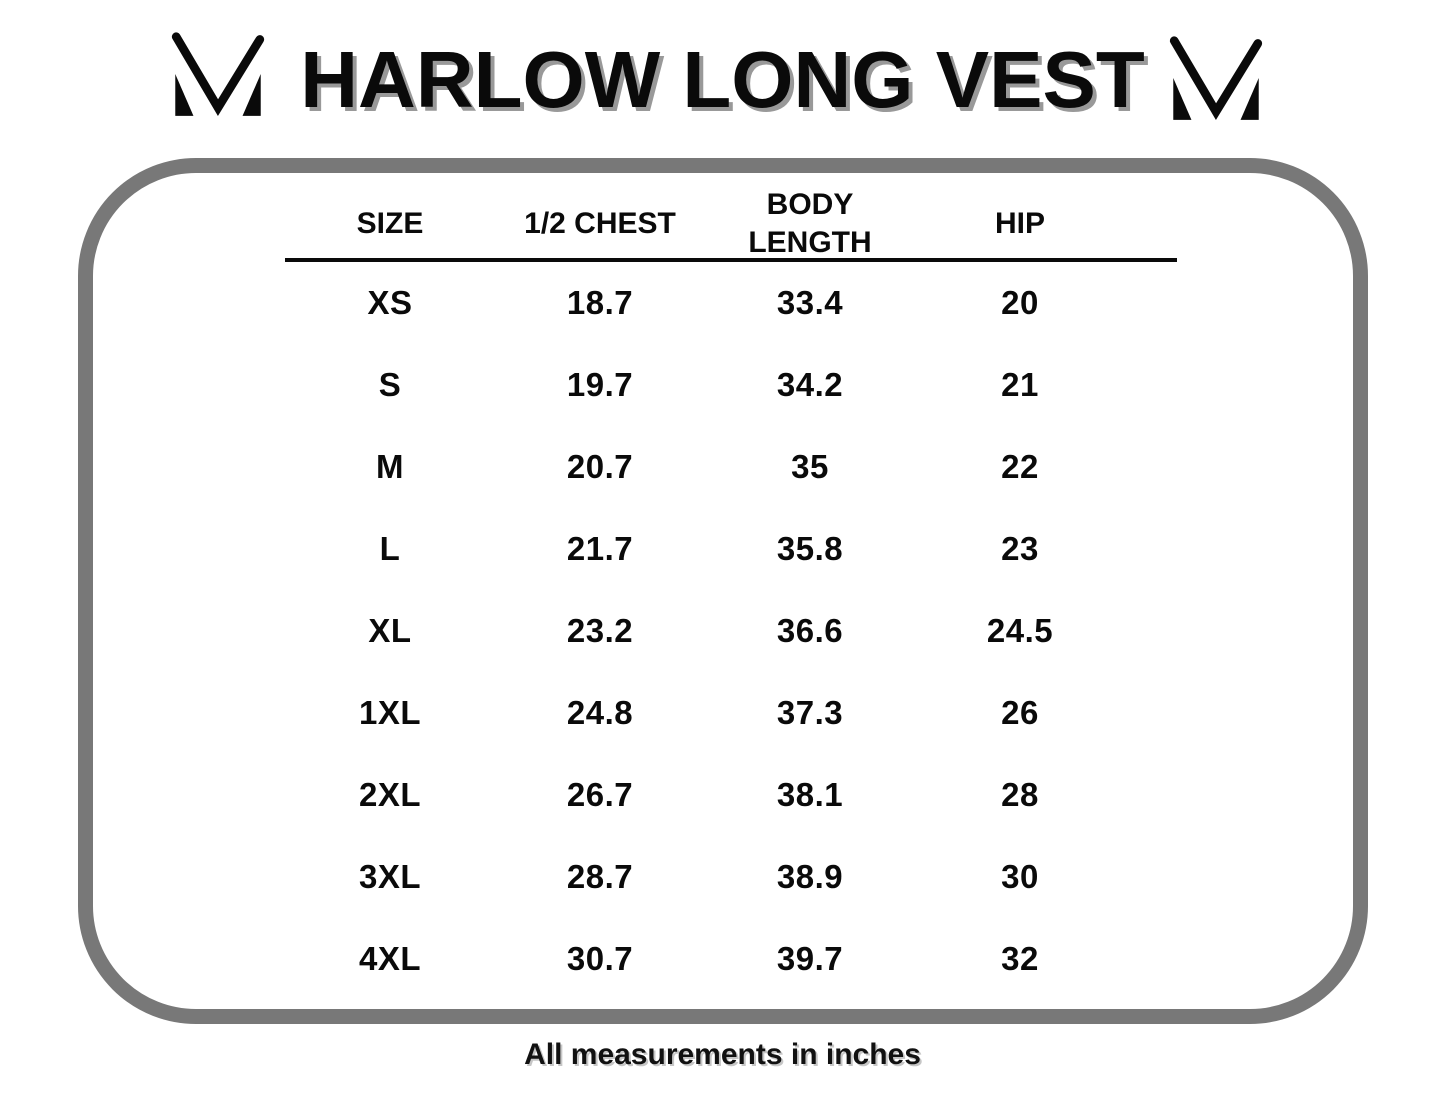  Describe the element at coordinates (1020, 384) in the screenshot. I see `cell-hip: 21` at that location.